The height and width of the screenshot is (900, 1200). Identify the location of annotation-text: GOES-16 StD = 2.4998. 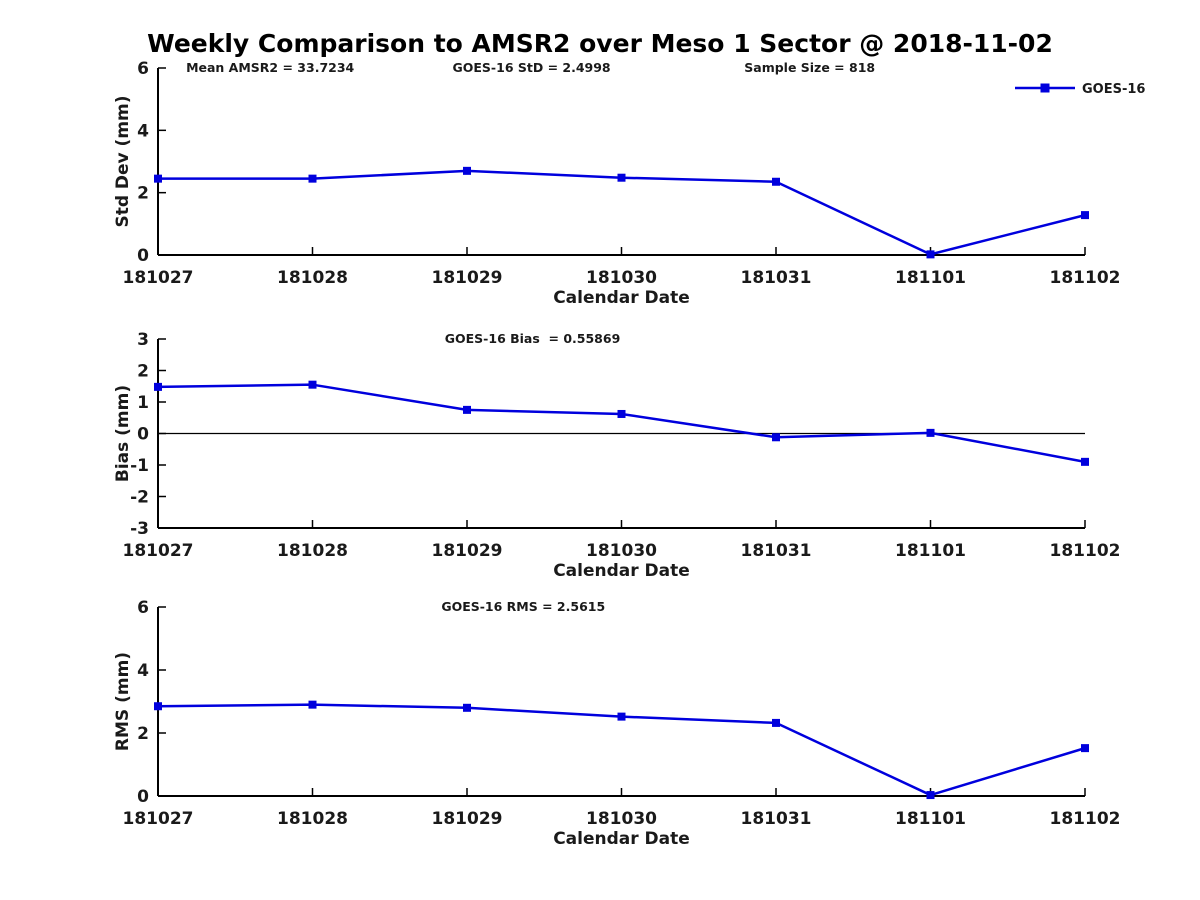
(532, 67).